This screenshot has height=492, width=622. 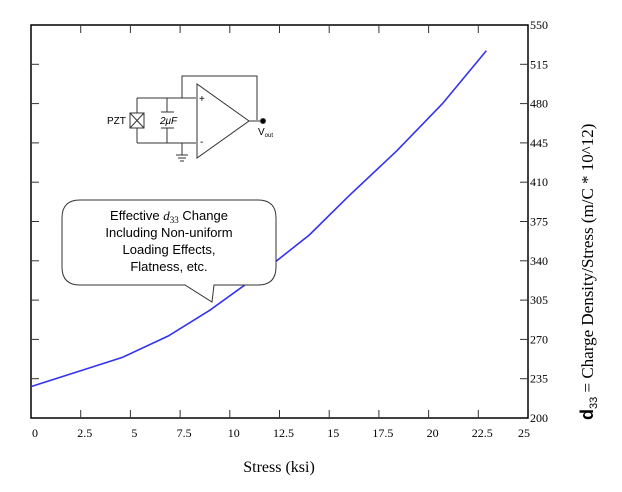 I want to click on op-amp-icon, so click(x=223, y=121).